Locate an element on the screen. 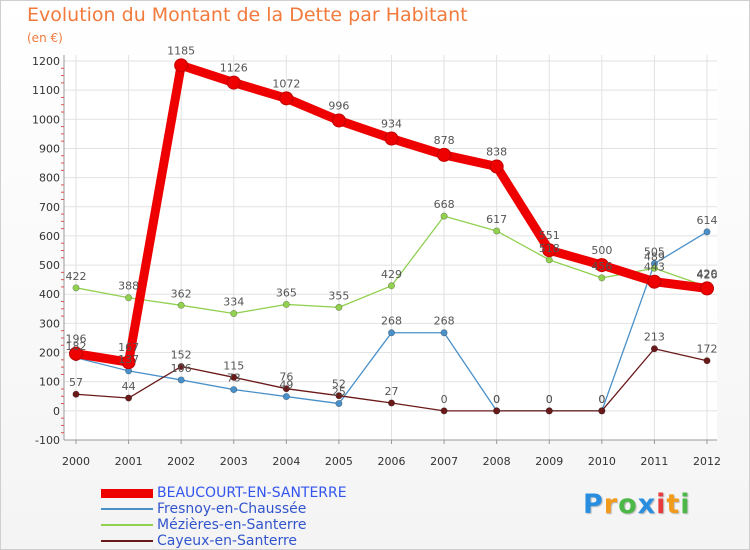 The image size is (750, 550). chart-subtitle: (en €) is located at coordinates (45, 38).